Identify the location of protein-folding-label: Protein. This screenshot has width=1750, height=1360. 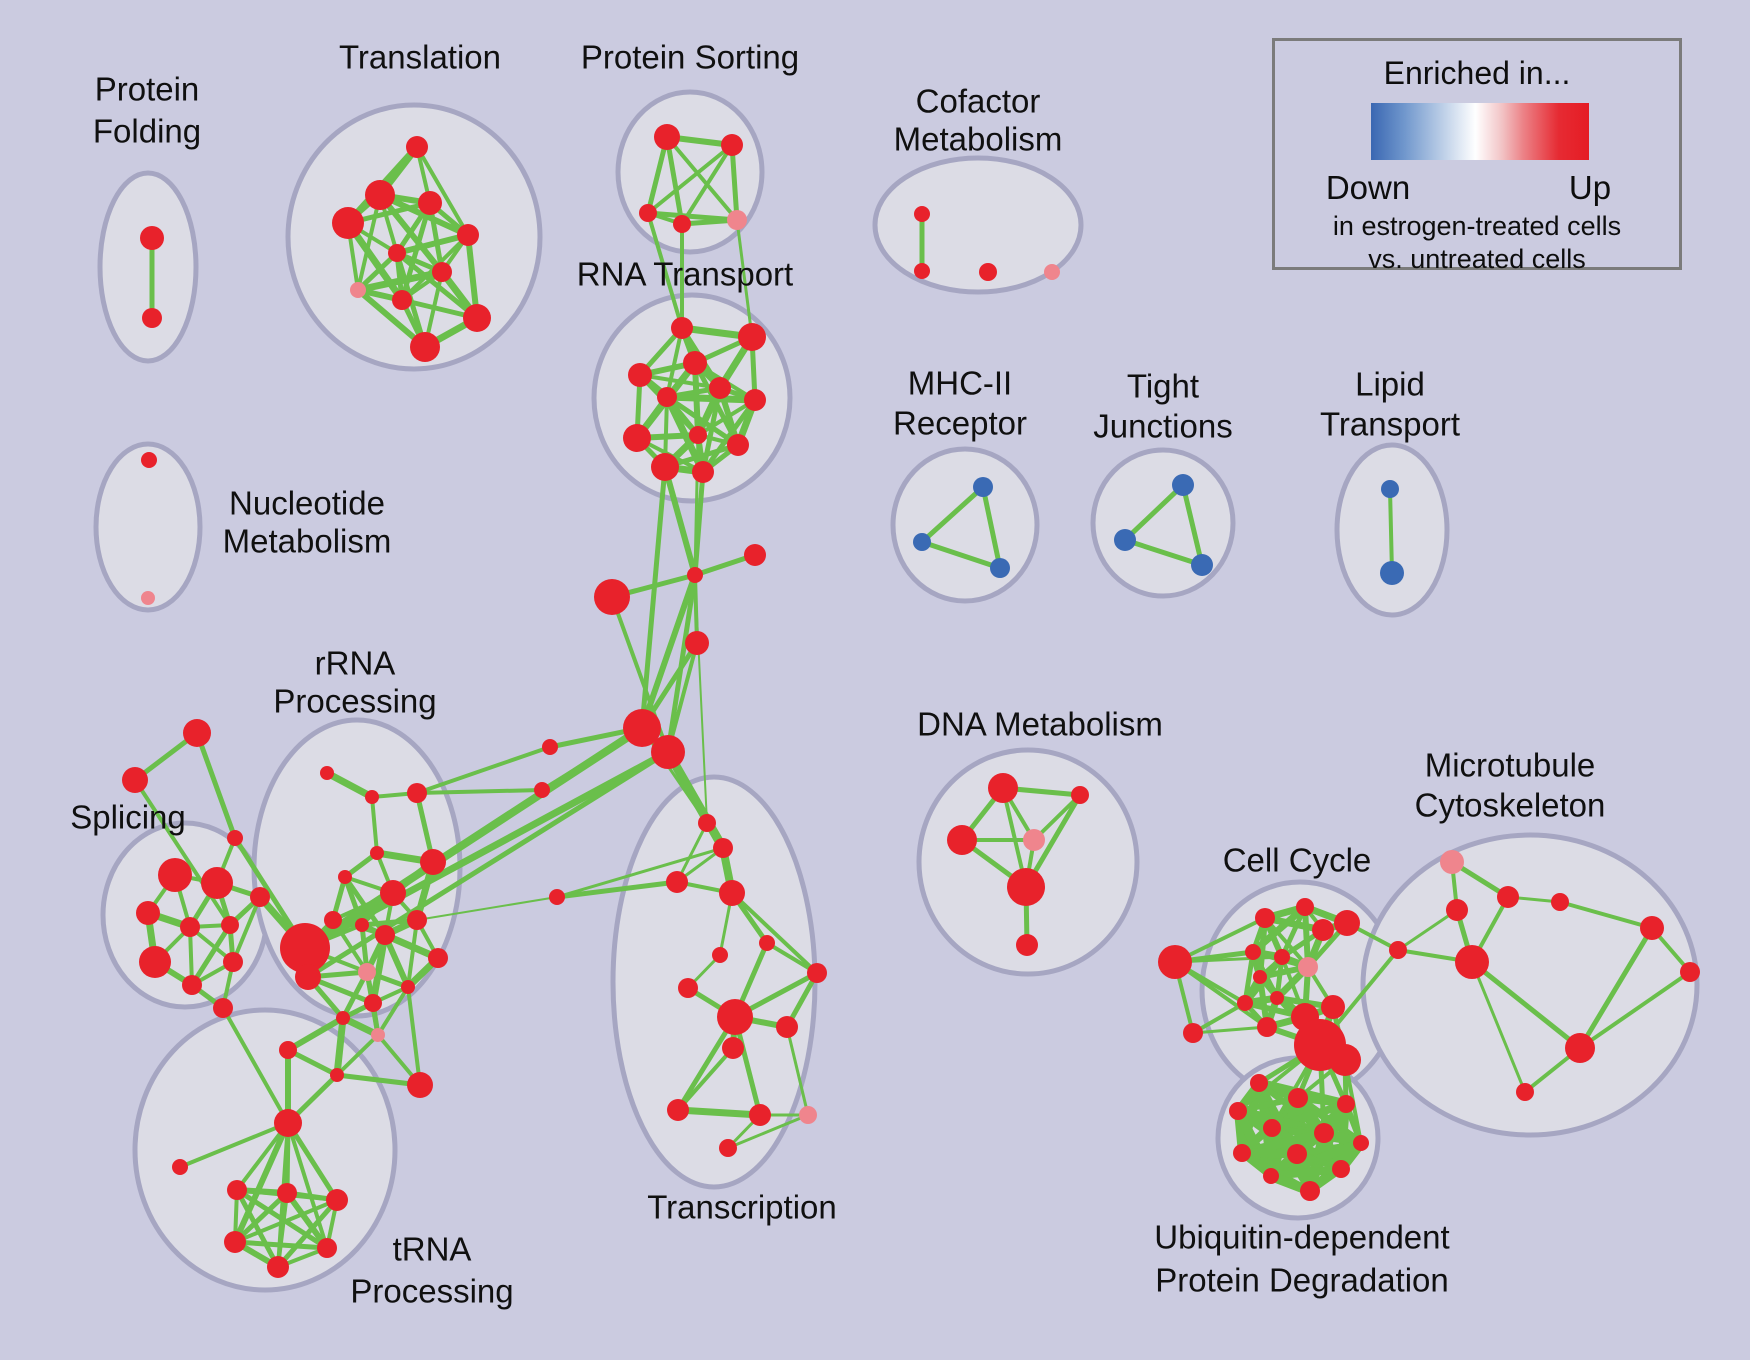
(147, 89).